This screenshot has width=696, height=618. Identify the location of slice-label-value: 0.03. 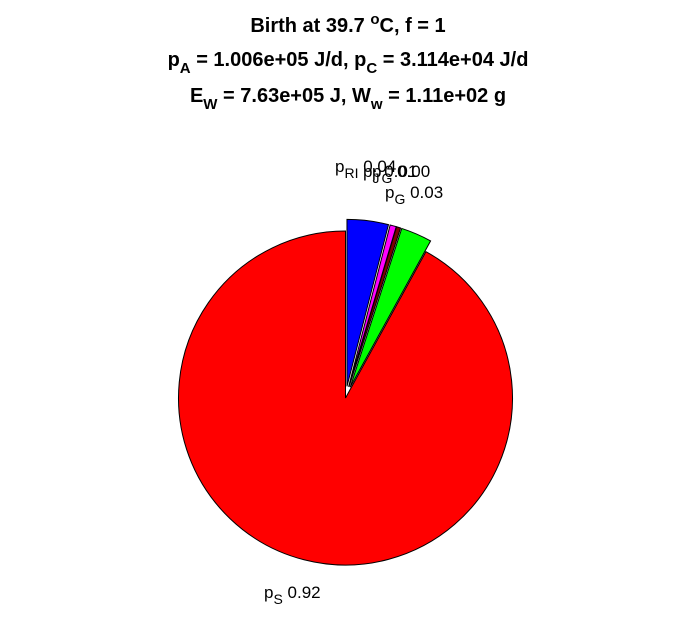
(424, 192).